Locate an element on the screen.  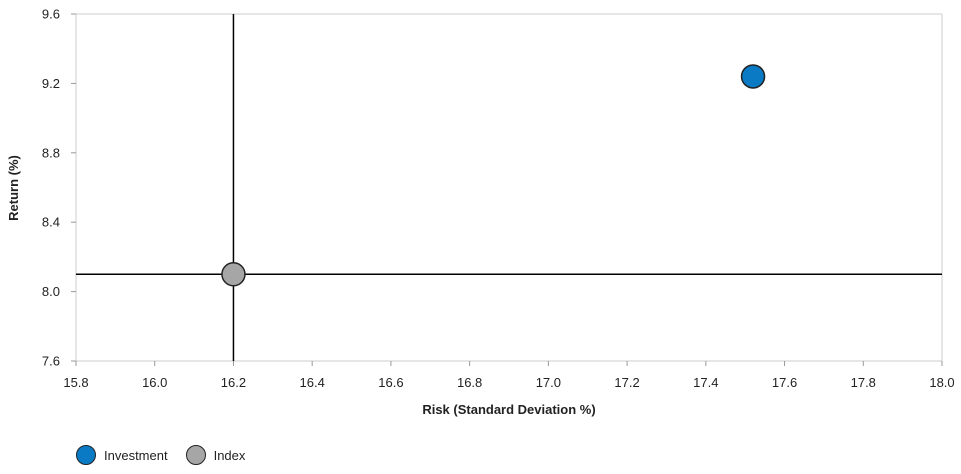
x-tick-label: 17.0 is located at coordinates (548, 382).